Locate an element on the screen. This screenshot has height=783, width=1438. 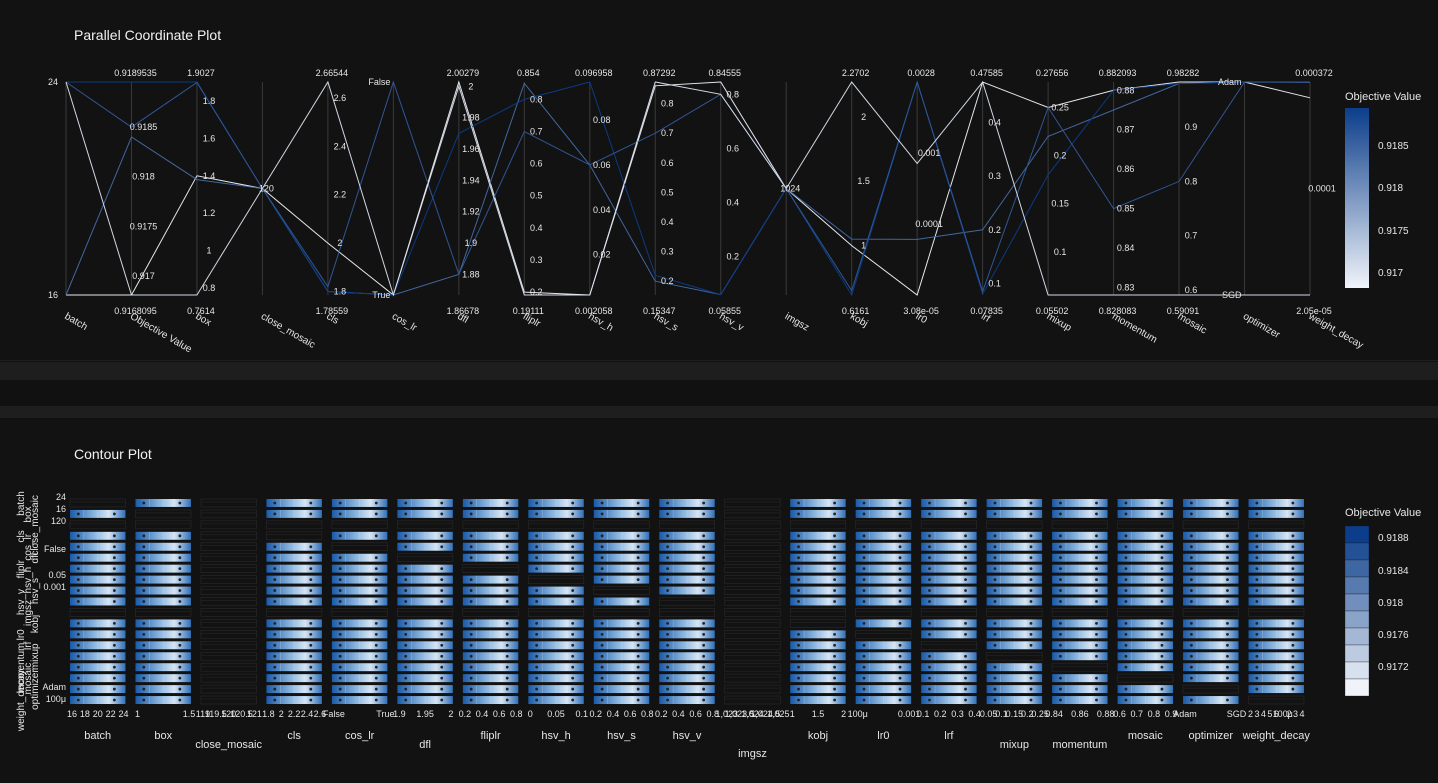
contour-y-title: kobj is located at coordinates (35, 624).